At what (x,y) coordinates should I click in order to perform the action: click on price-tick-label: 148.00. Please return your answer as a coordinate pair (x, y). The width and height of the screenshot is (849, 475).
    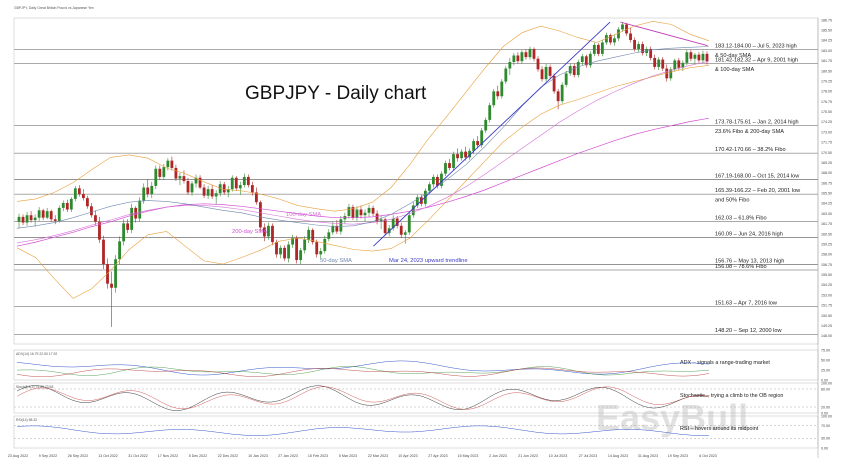
    Looking at the image, I should click on (826, 336).